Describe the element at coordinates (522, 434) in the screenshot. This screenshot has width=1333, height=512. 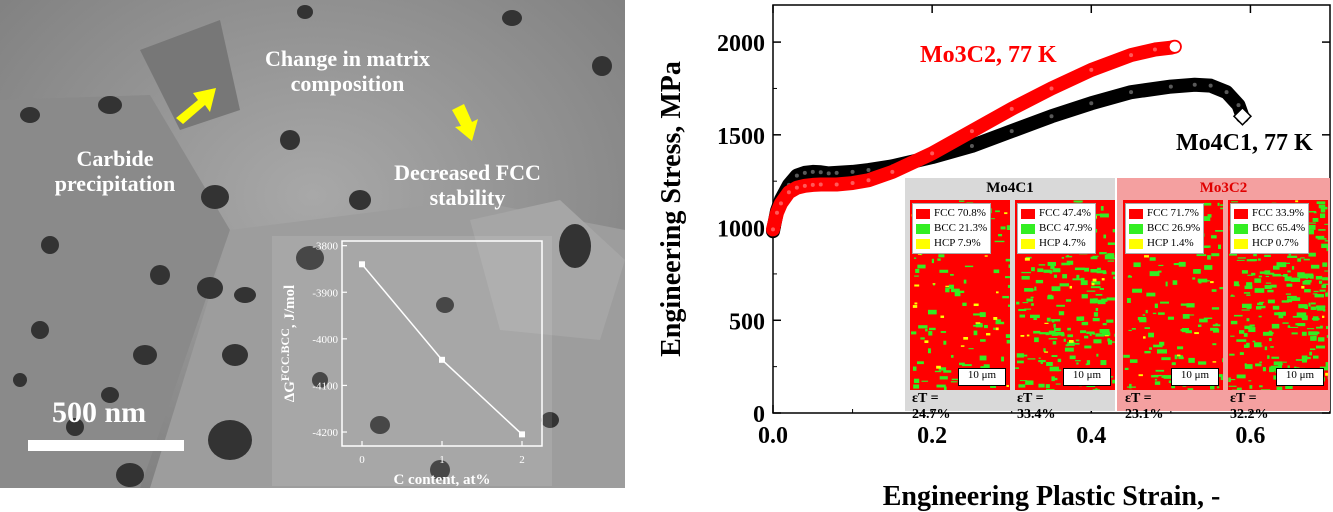
I see `inset-point` at that location.